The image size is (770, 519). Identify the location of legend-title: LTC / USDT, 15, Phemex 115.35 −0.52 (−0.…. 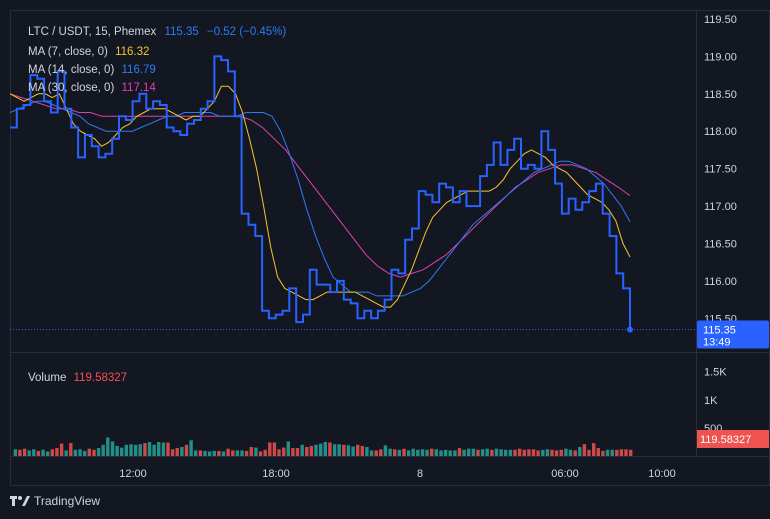
(157, 32).